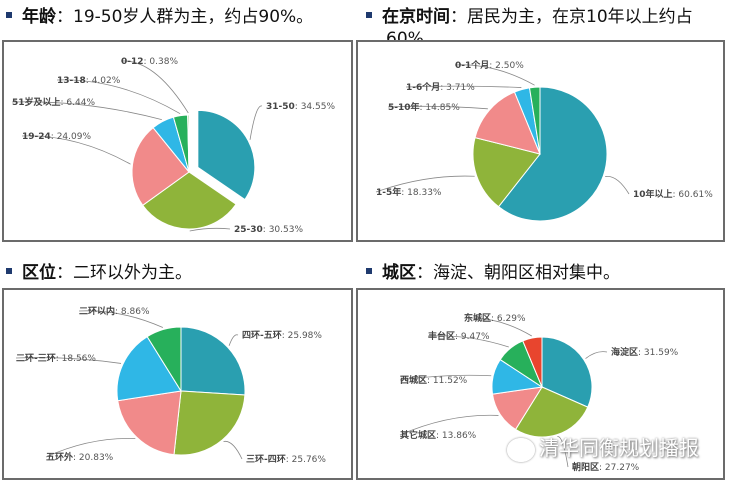 This screenshot has width=749, height=481. Describe the element at coordinates (438, 435) in the screenshot. I see `slice-label-2: 其它城区: 13.86%` at that location.